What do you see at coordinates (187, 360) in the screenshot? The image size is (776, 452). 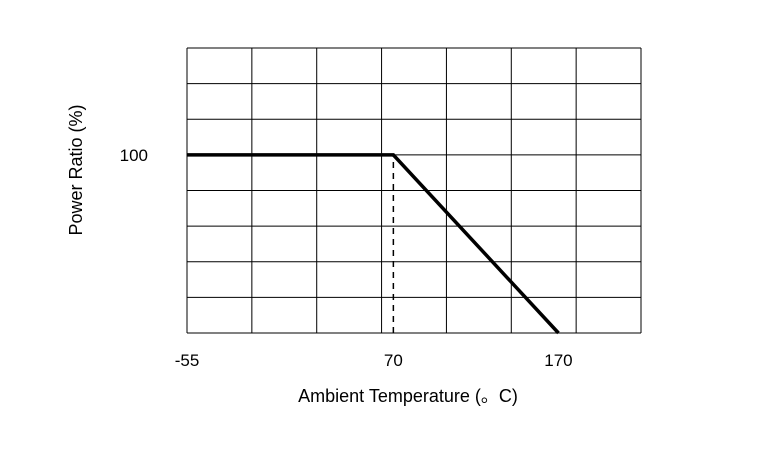 I see `x-tick-label: -55` at bounding box center [187, 360].